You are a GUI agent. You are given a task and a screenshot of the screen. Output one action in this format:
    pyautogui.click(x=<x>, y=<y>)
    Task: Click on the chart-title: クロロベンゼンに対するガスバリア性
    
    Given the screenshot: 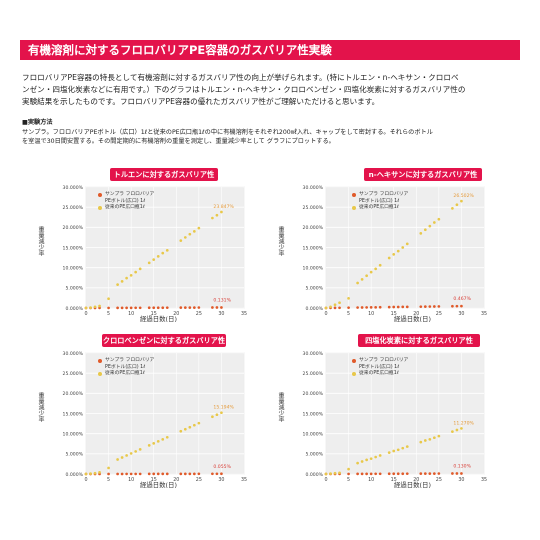 What is the action you would take?
    pyautogui.click(x=164, y=340)
    